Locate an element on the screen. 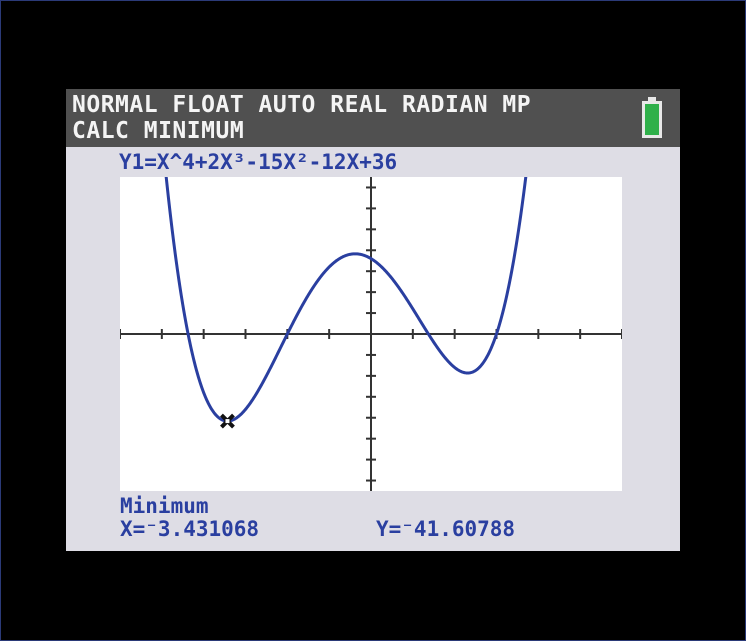  function-label: Y1=X^4+2X³-15X²-12X+36 is located at coordinates (258, 162).